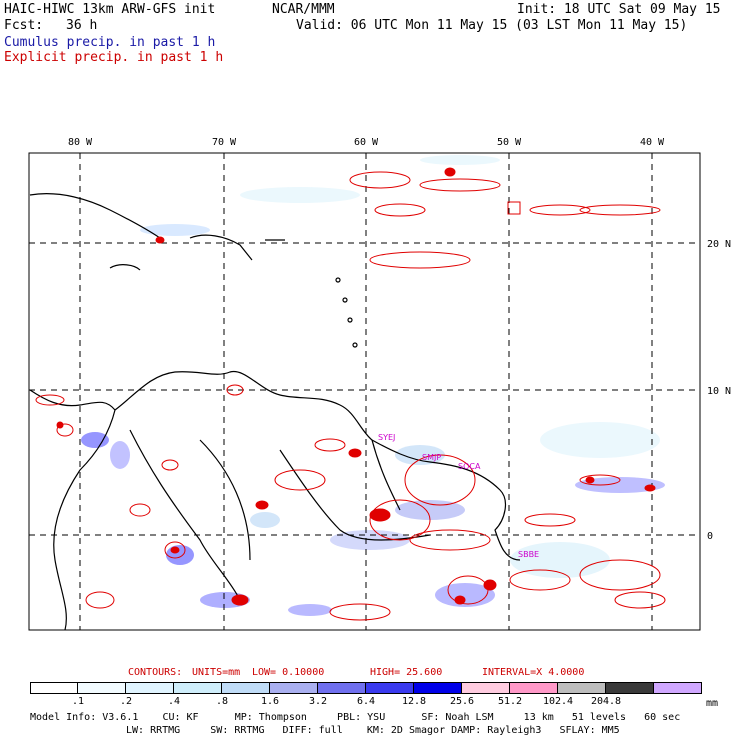 The height and width of the screenshot is (740, 740). Describe the element at coordinates (82, 25) in the screenshot. I see `fcst-value: 36 h` at that location.